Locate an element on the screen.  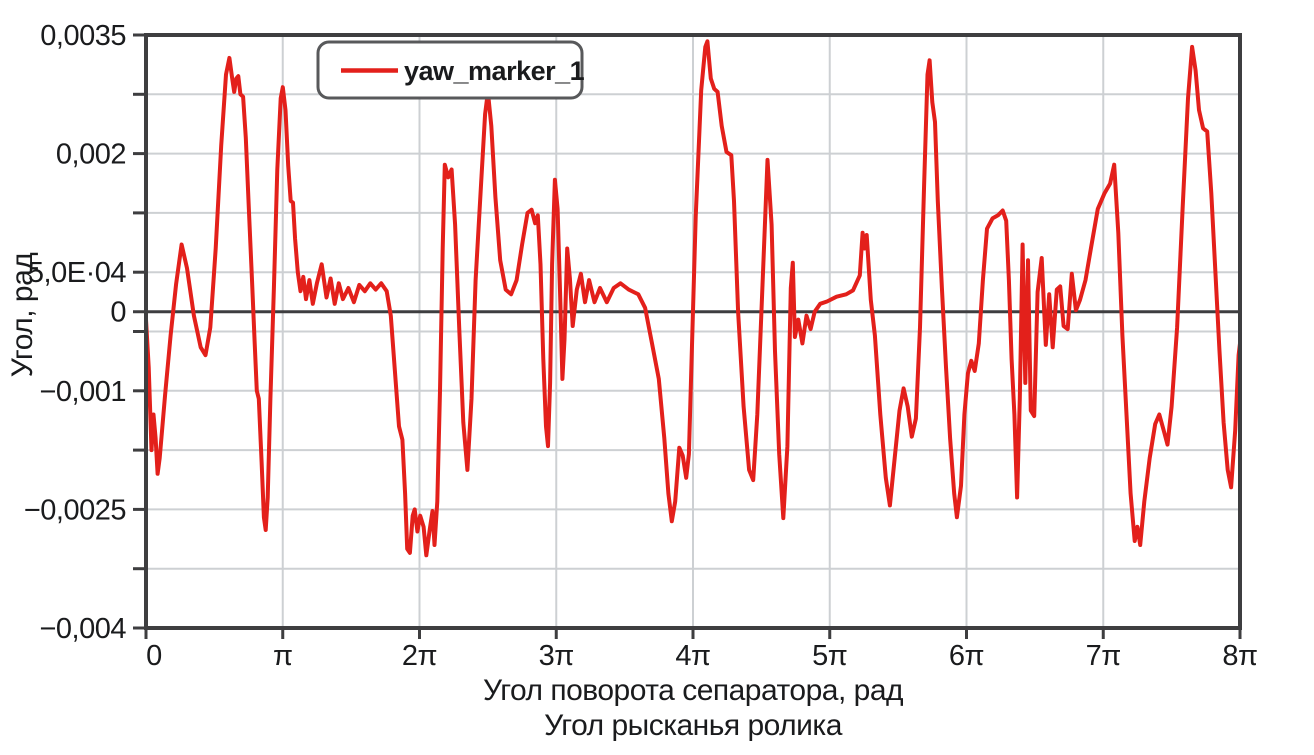
y-tick-label: −0,001 is located at coordinates (82, 392).